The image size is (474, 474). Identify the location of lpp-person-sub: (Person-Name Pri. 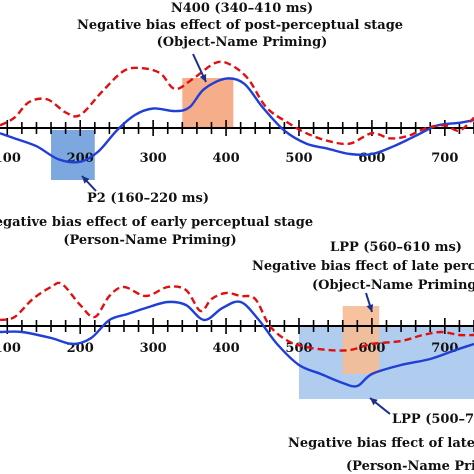
(410, 466).